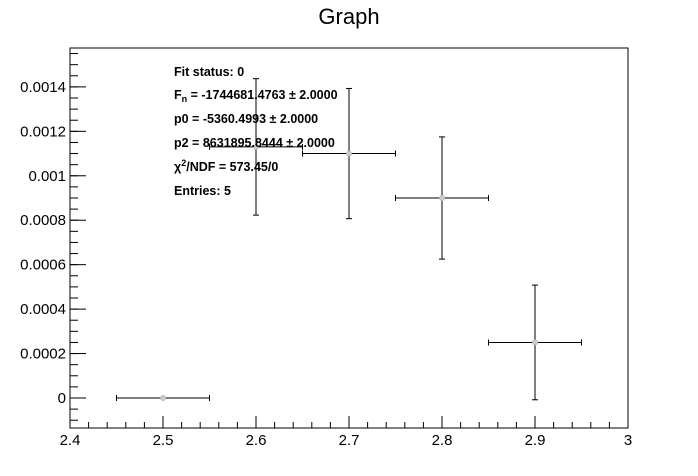 The height and width of the screenshot is (476, 698). Describe the element at coordinates (43, 265) in the screenshot. I see `y-tick-label: 0.0006` at that location.